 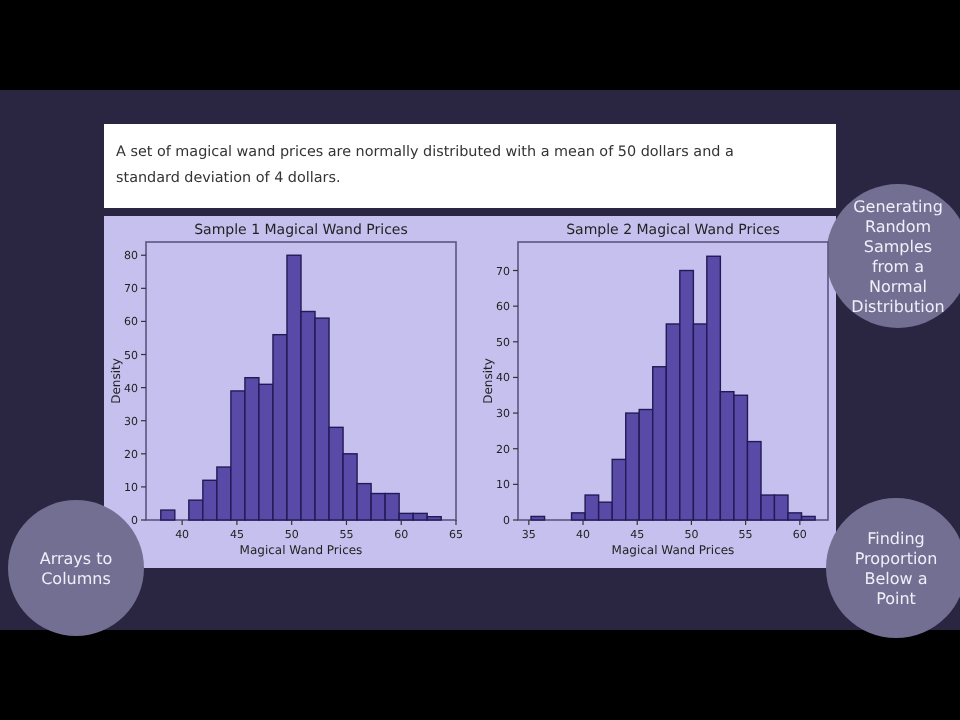 What do you see at coordinates (898, 257) in the screenshot?
I see `text: Generating Random Samples from a Normal Distribution` at bounding box center [898, 257].